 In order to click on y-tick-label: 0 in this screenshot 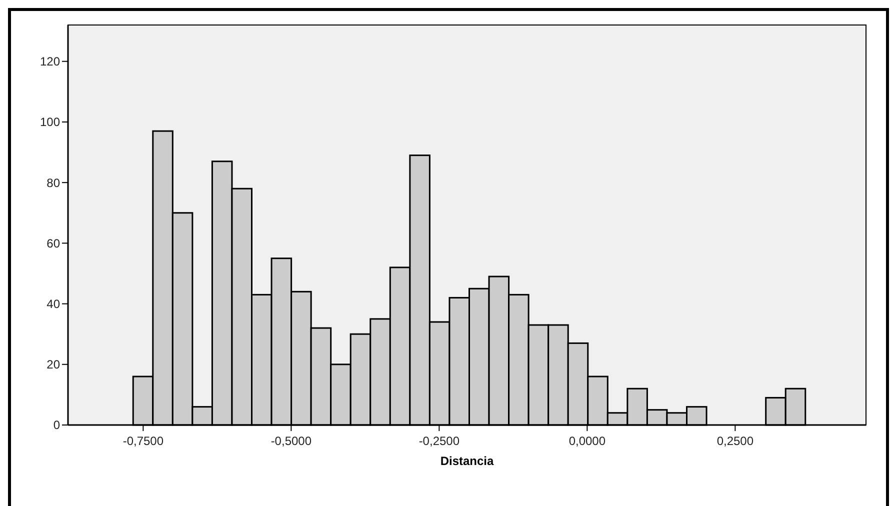, I will do `click(56, 425)`.